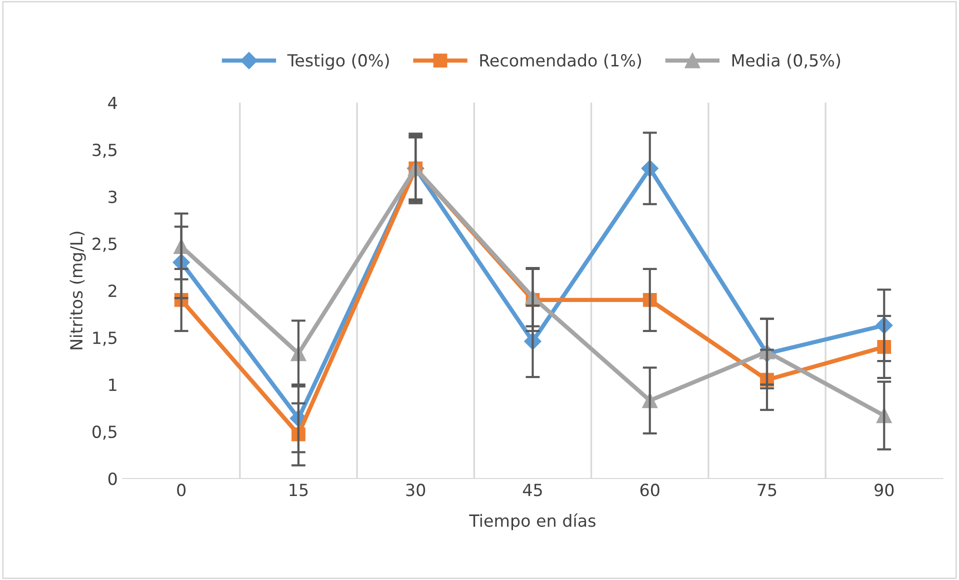  What do you see at coordinates (112, 197) in the screenshot?
I see `y-tick-label: 3` at bounding box center [112, 197].